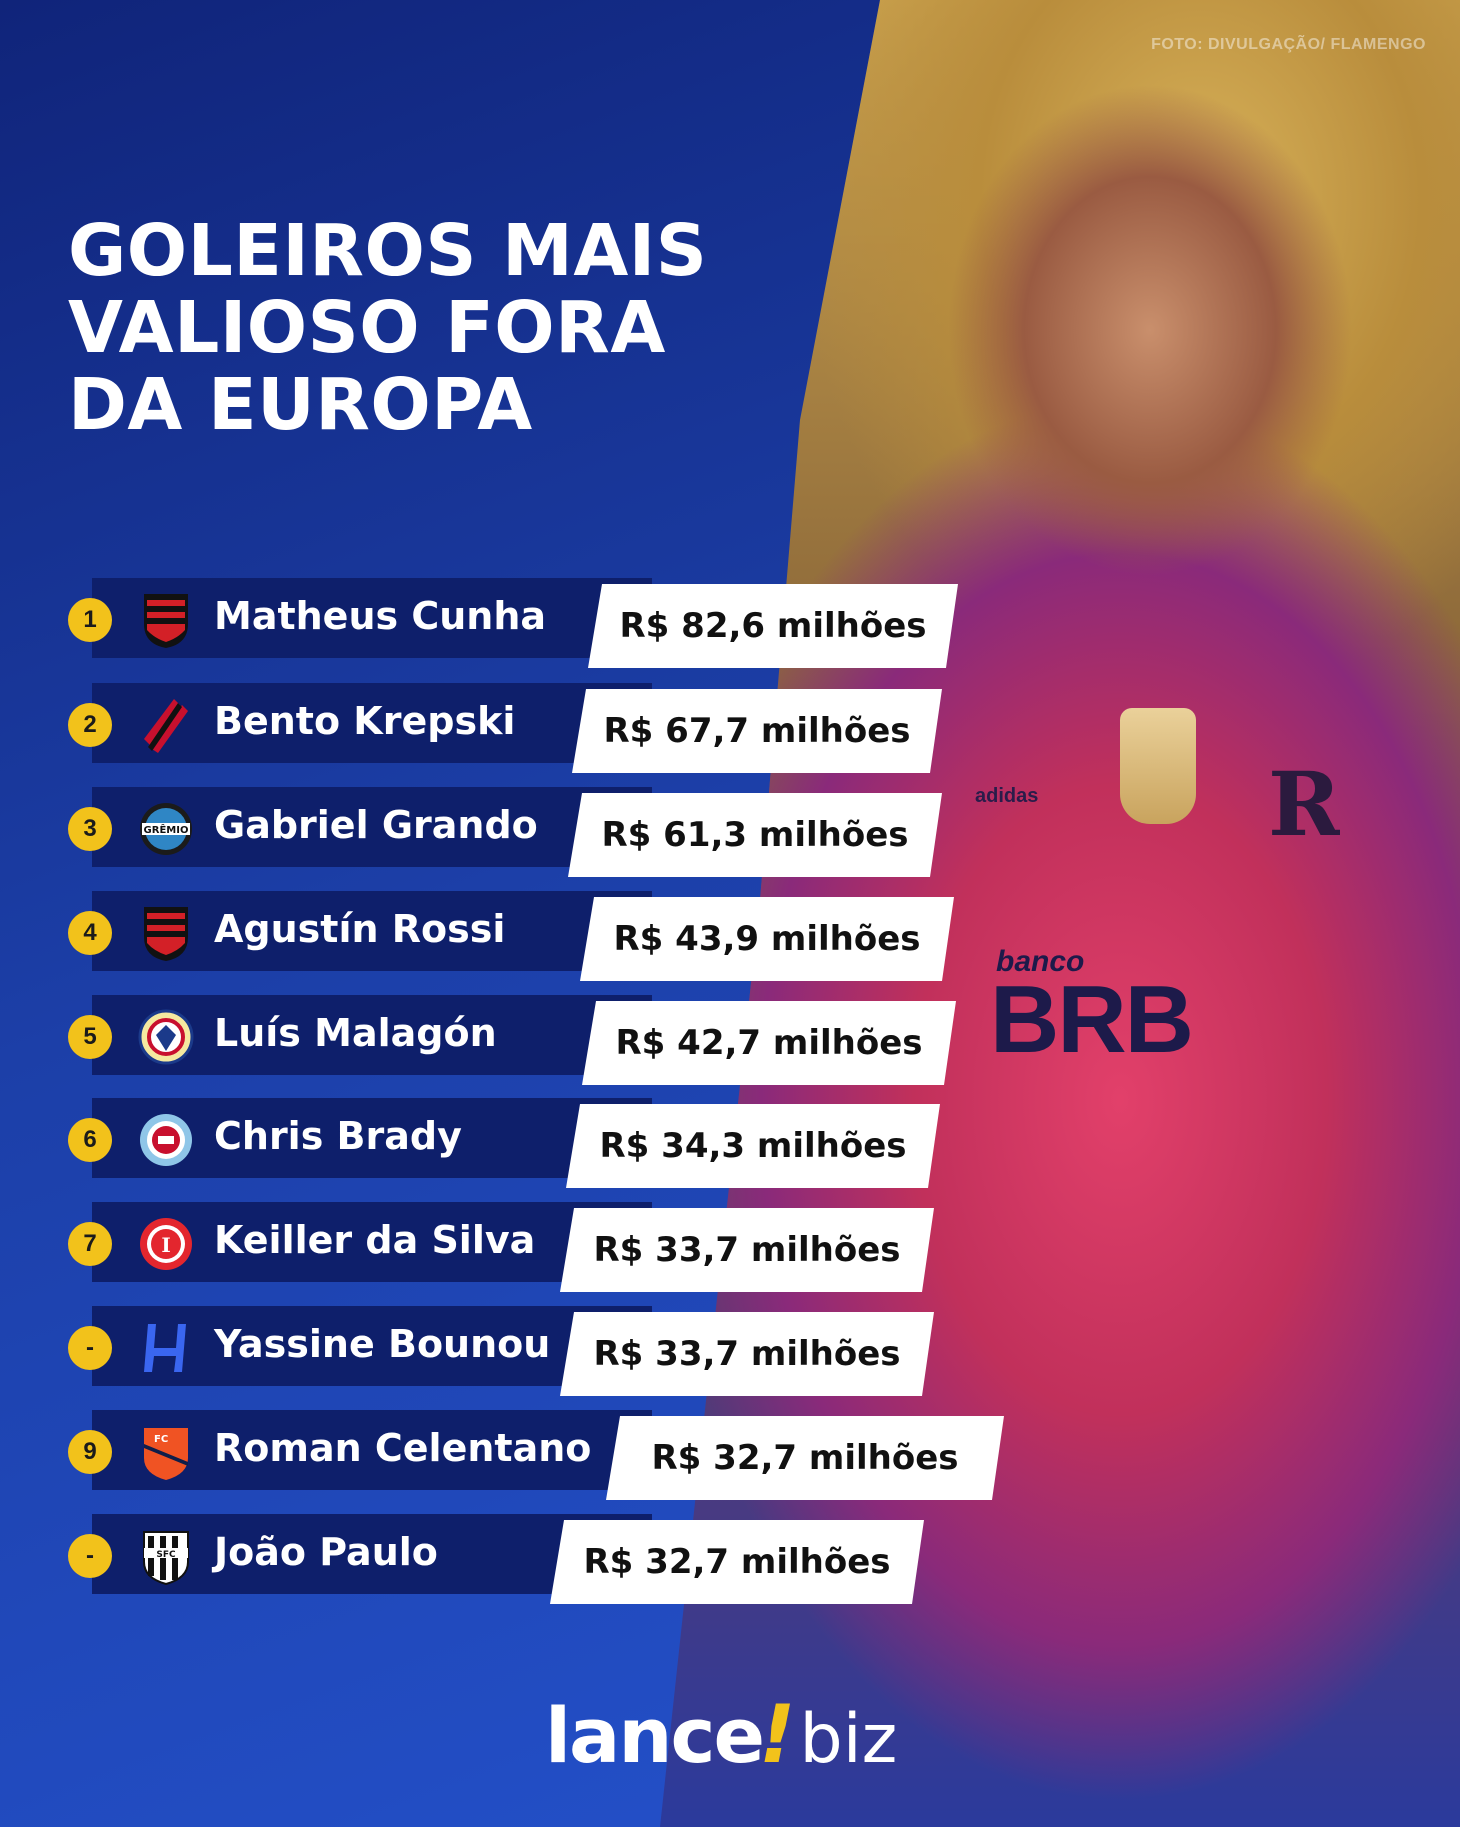 Image resolution: width=1460 pixels, height=1827 pixels. Describe the element at coordinates (166, 1140) in the screenshot. I see `chicago-fire-crest-icon` at that location.